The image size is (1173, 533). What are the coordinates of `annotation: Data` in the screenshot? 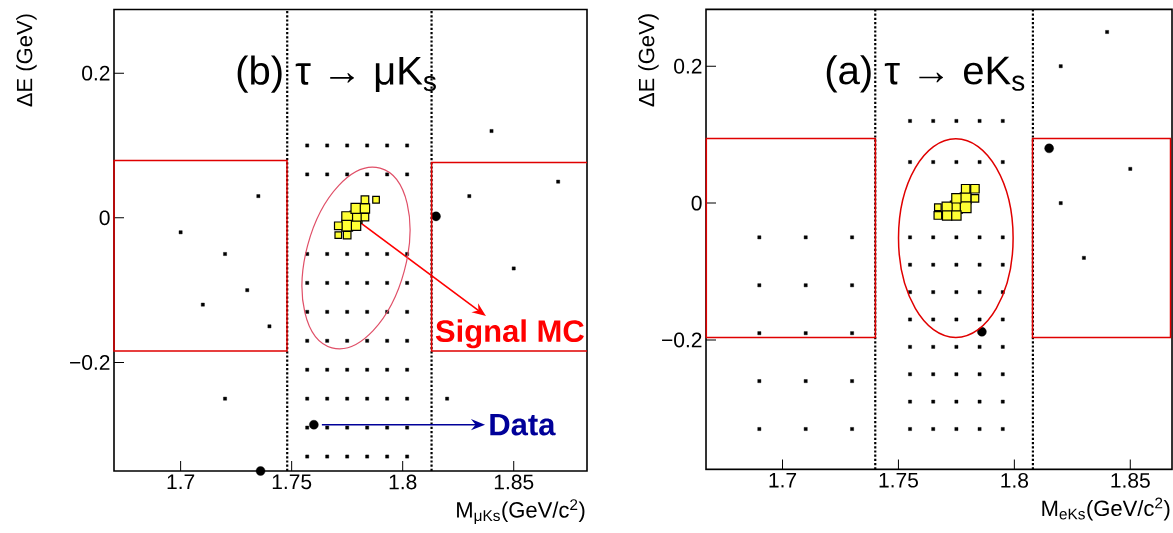 It's located at (523, 424).